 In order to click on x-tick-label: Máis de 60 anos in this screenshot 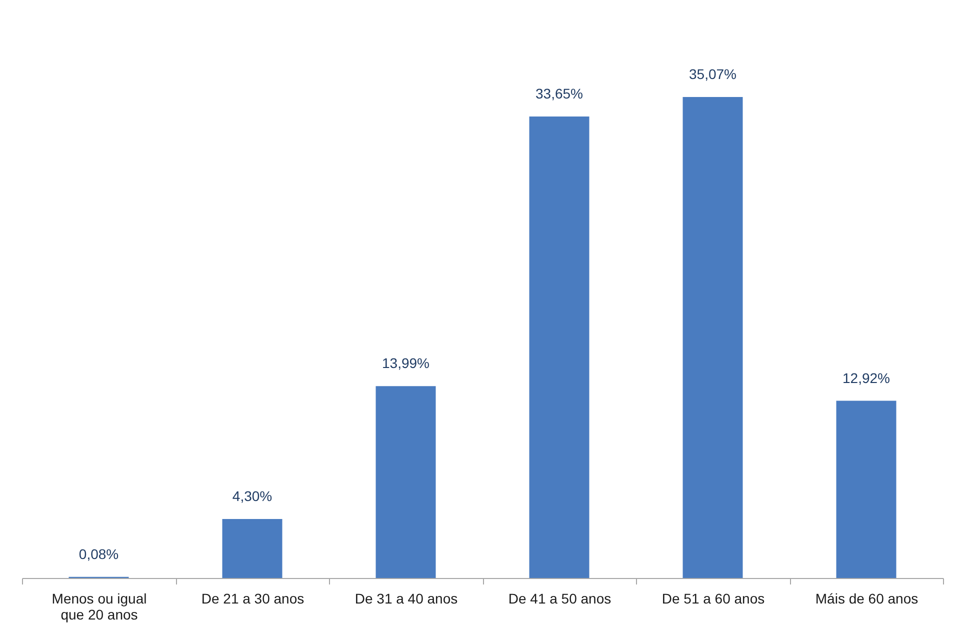, I will do `click(866, 598)`.